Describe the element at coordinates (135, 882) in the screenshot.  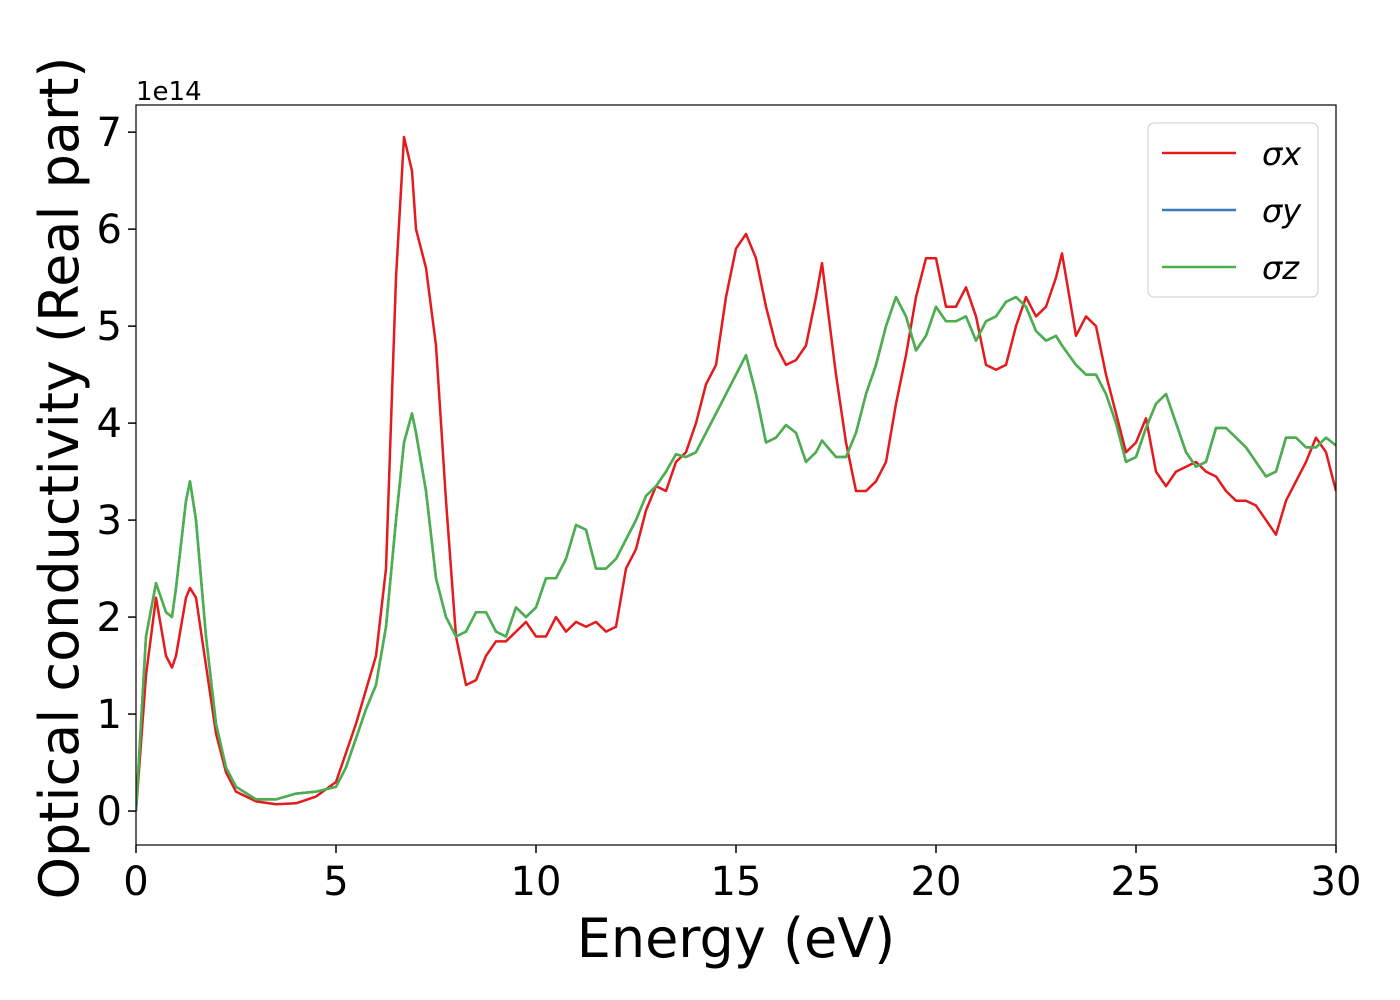
I see `x-tick-label: 0` at that location.